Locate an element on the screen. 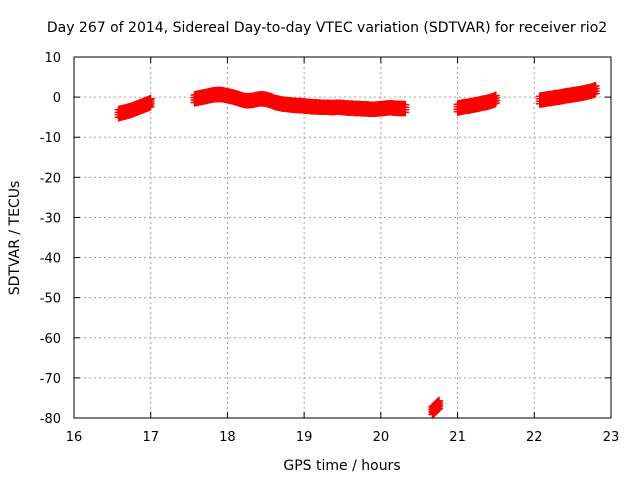 The height and width of the screenshot is (480, 640). y-tick-label: -70 is located at coordinates (50, 379).